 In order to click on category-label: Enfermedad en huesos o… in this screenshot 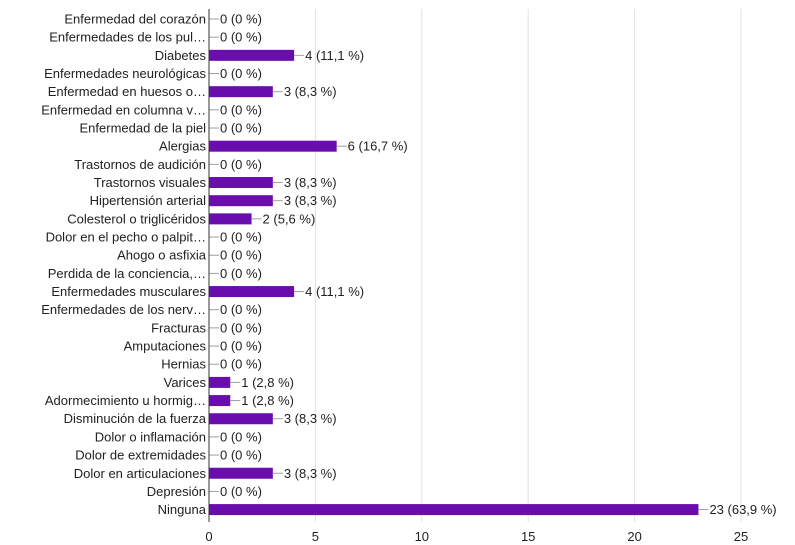, I will do `click(127, 91)`.